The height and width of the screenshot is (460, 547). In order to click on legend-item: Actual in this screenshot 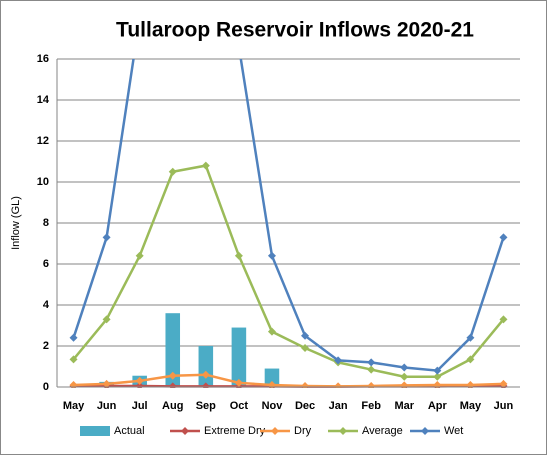, I will do `click(112, 431)`.